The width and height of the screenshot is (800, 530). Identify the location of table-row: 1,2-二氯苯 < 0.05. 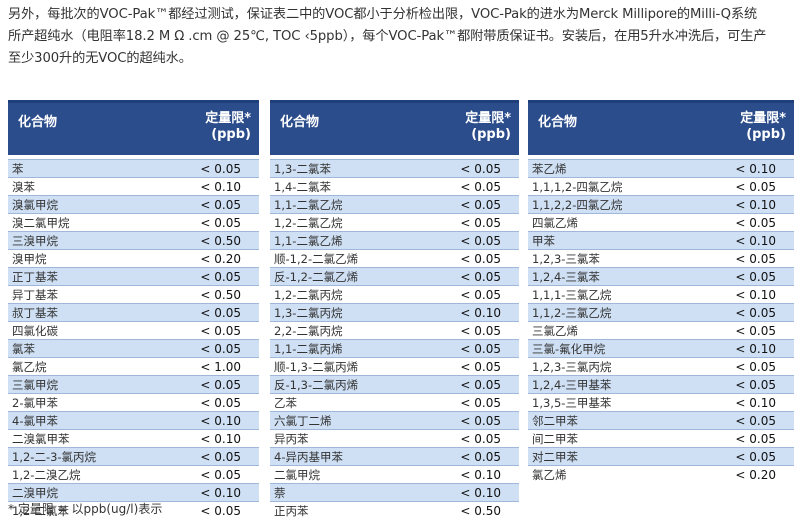
(133, 510).